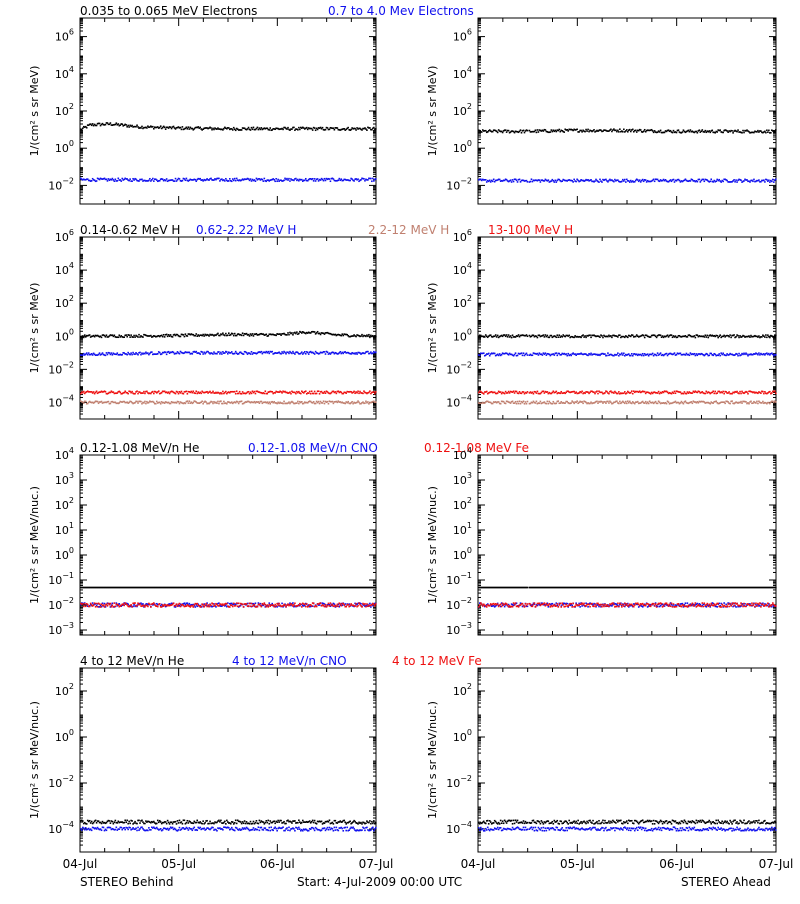  Describe the element at coordinates (130, 230) in the screenshot. I see `legend-label-2-1: 0.14-0.62 MeV H` at that location.